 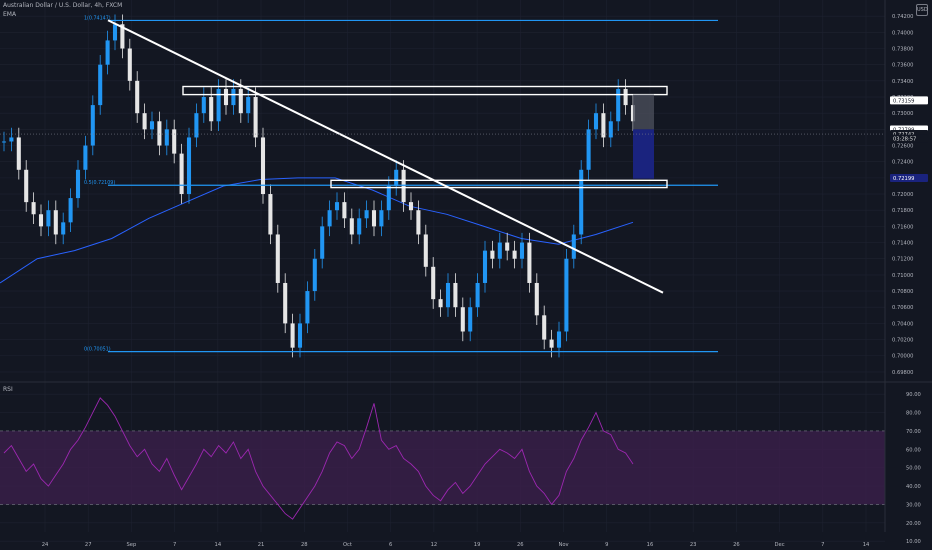 What do you see at coordinates (902, 341) in the screenshot?
I see `price-tick-label: 0.70200` at bounding box center [902, 341].